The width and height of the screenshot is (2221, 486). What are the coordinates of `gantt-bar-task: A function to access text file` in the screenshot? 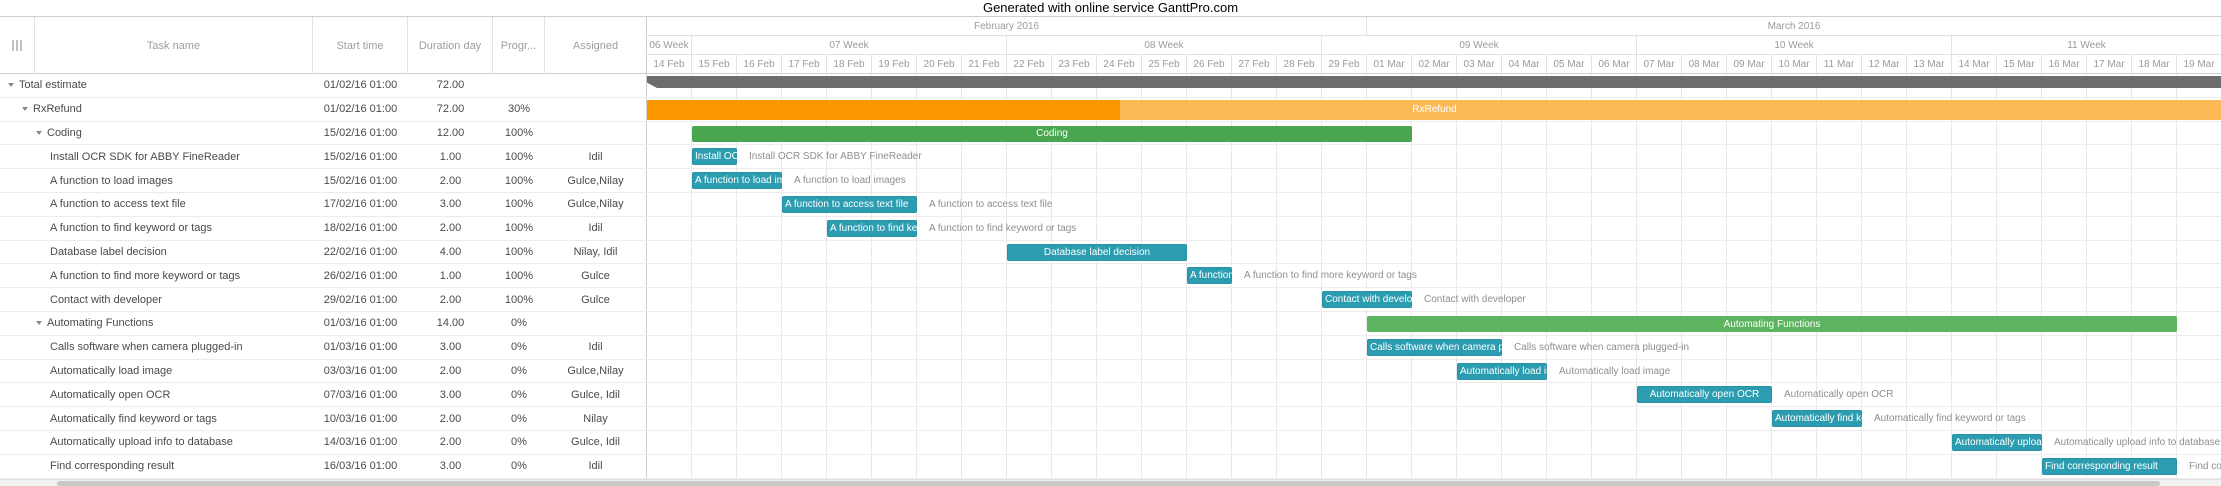 It's located at (849, 204).